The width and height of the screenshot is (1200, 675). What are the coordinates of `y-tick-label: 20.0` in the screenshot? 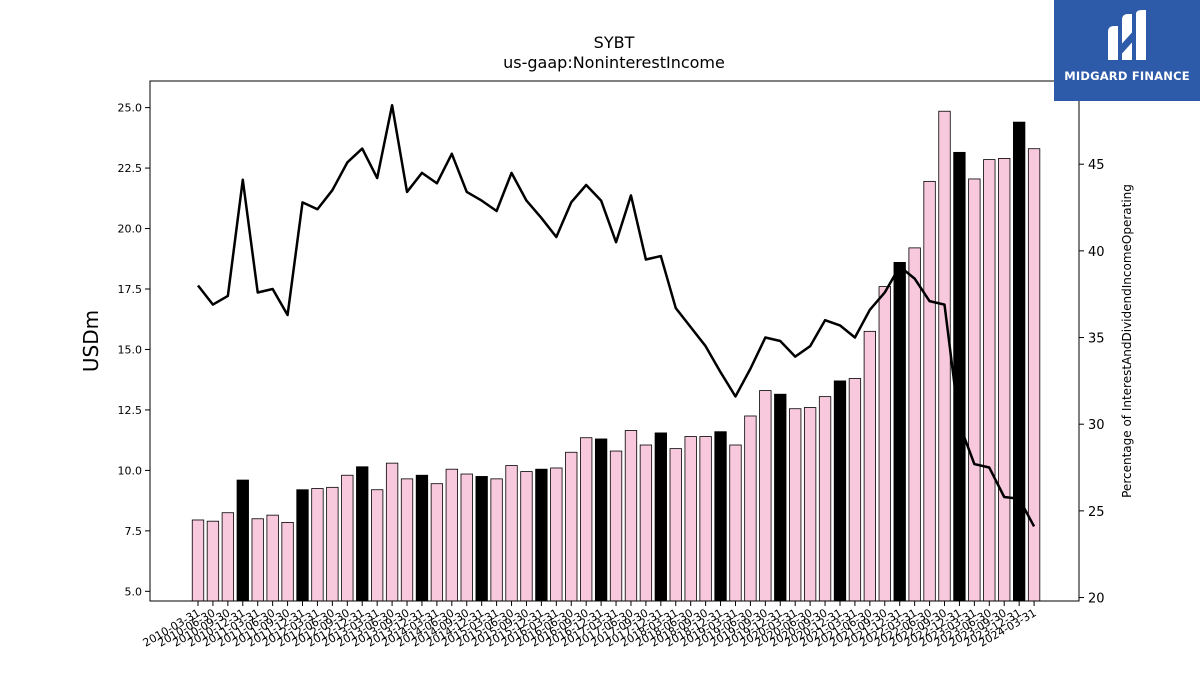 It's located at (130, 229).